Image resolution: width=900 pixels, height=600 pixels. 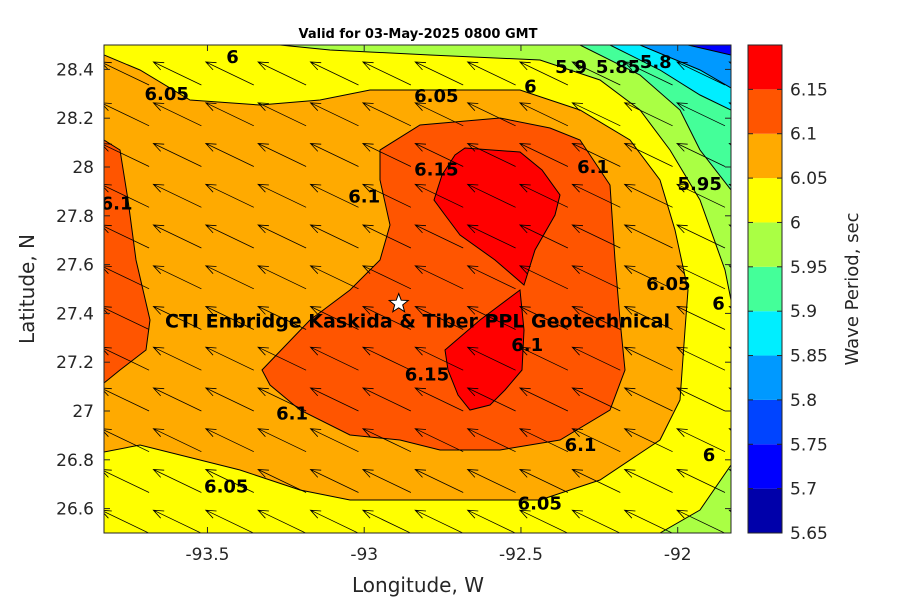 I want to click on x-tick-label: -93.5, so click(x=207, y=555).